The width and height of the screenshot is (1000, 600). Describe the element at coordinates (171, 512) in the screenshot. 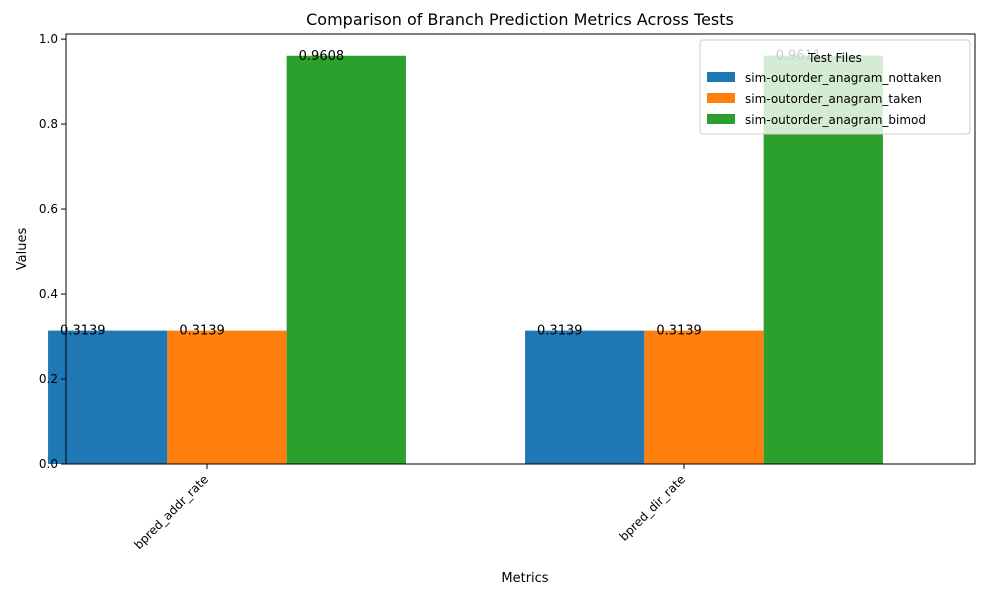

I see `x-tick-label: bpred_addr_rate` at that location.